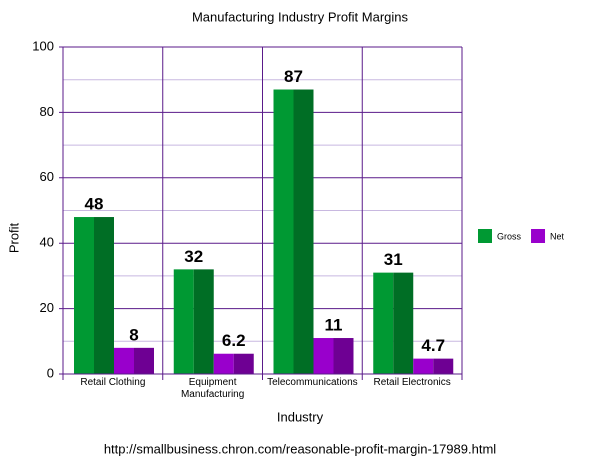  What do you see at coordinates (133, 334) in the screenshot?
I see `value-label: 8` at bounding box center [133, 334].